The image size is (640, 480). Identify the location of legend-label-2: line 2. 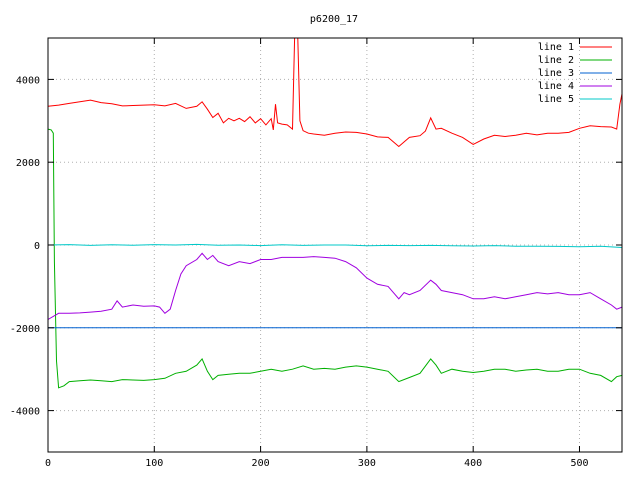
(556, 60).